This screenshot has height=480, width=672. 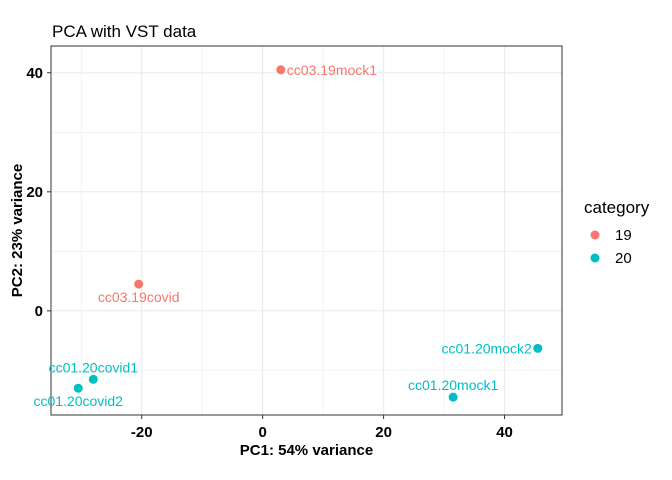 I want to click on y-tick-label: 0, so click(x=39, y=311).